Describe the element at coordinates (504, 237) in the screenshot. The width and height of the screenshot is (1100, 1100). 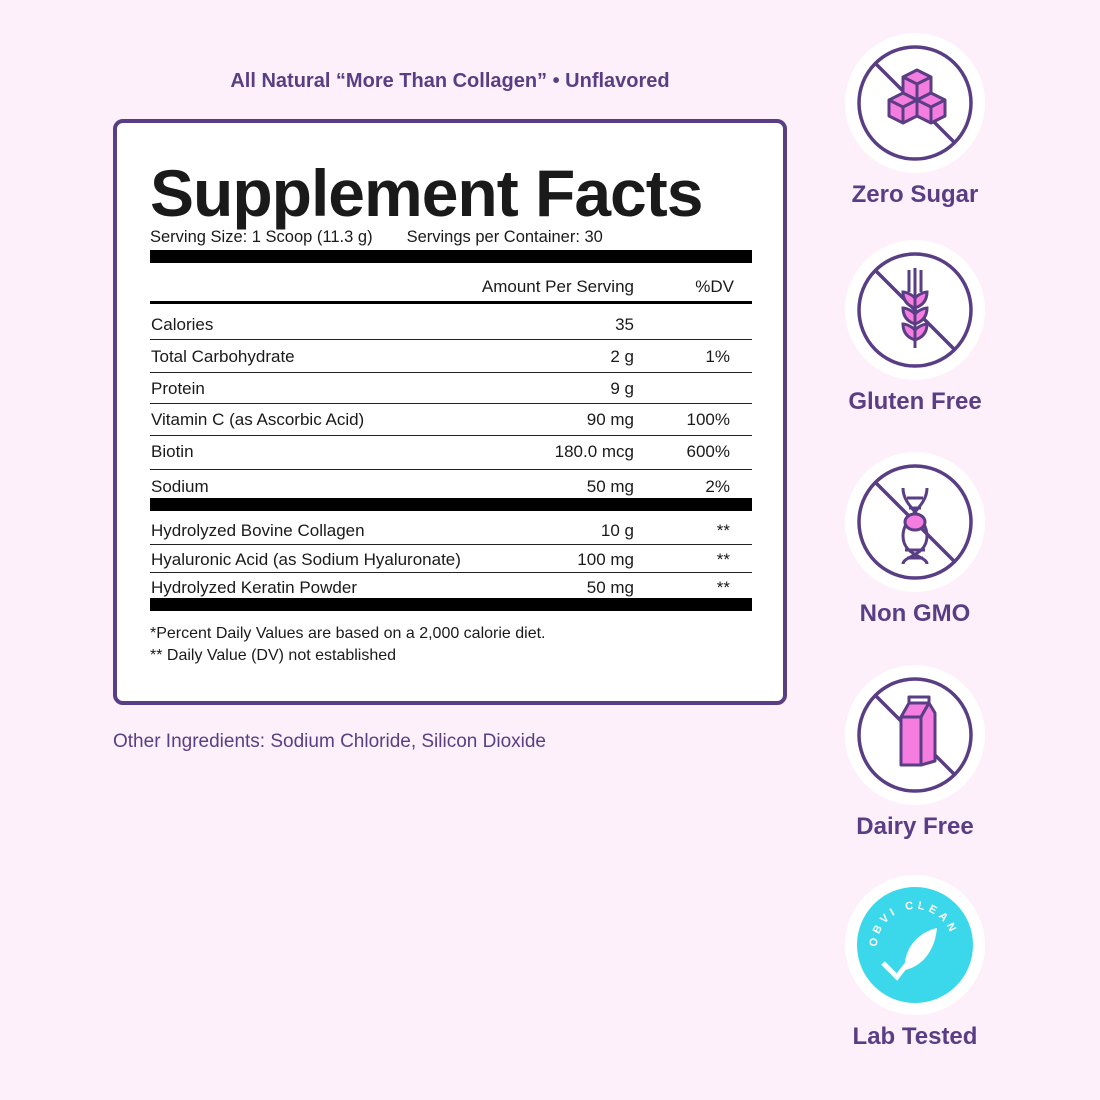
I see `servings-per-container: Servings per Container: 30` at that location.